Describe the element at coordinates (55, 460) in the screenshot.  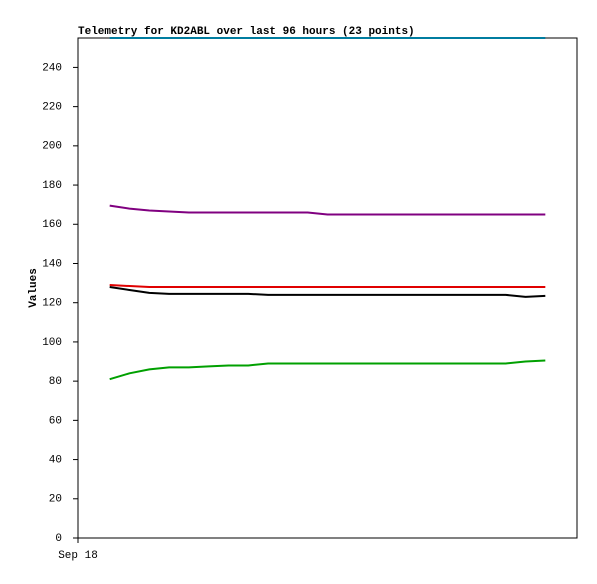
I see `y-tick-label: 40` at that location.